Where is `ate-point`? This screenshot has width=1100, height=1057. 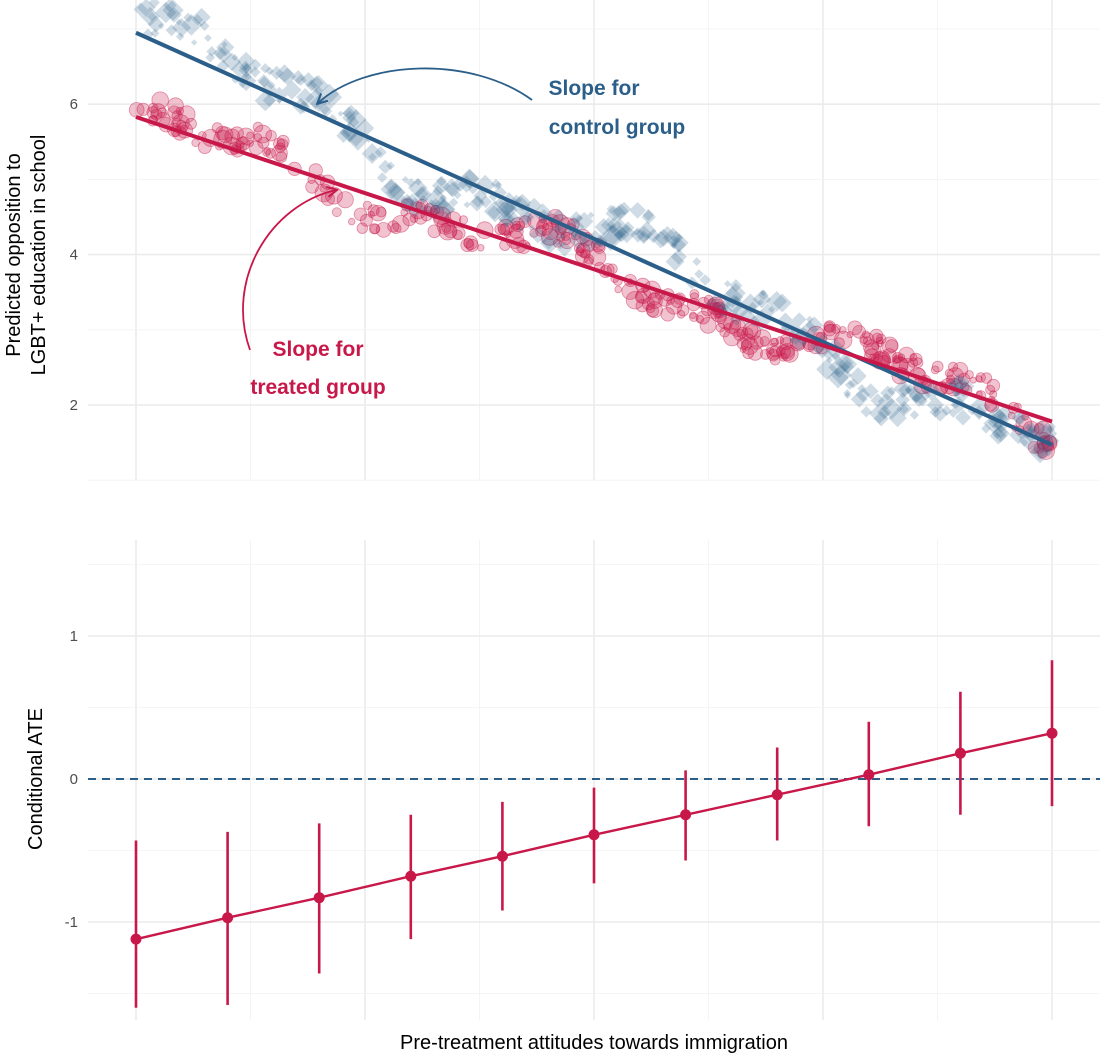 ate-point is located at coordinates (960, 753).